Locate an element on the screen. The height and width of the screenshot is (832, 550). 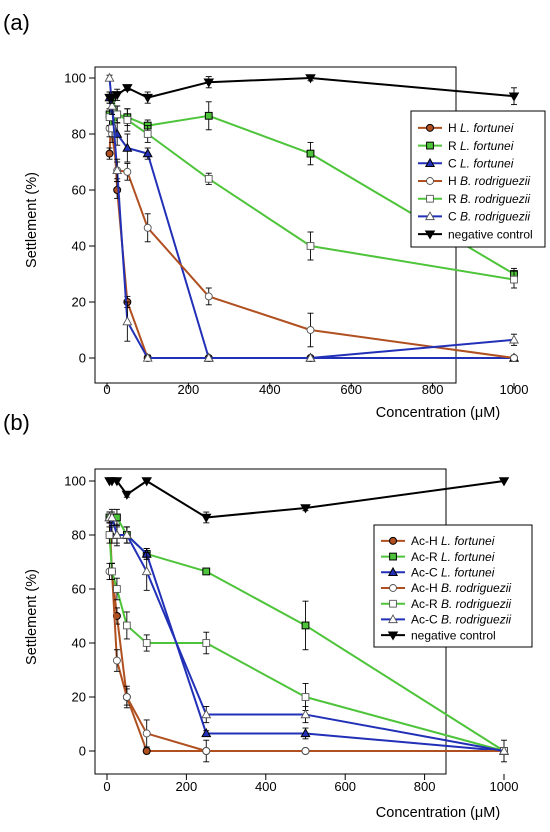
legend-item: R B. rodriguezii is located at coordinates (474, 199).